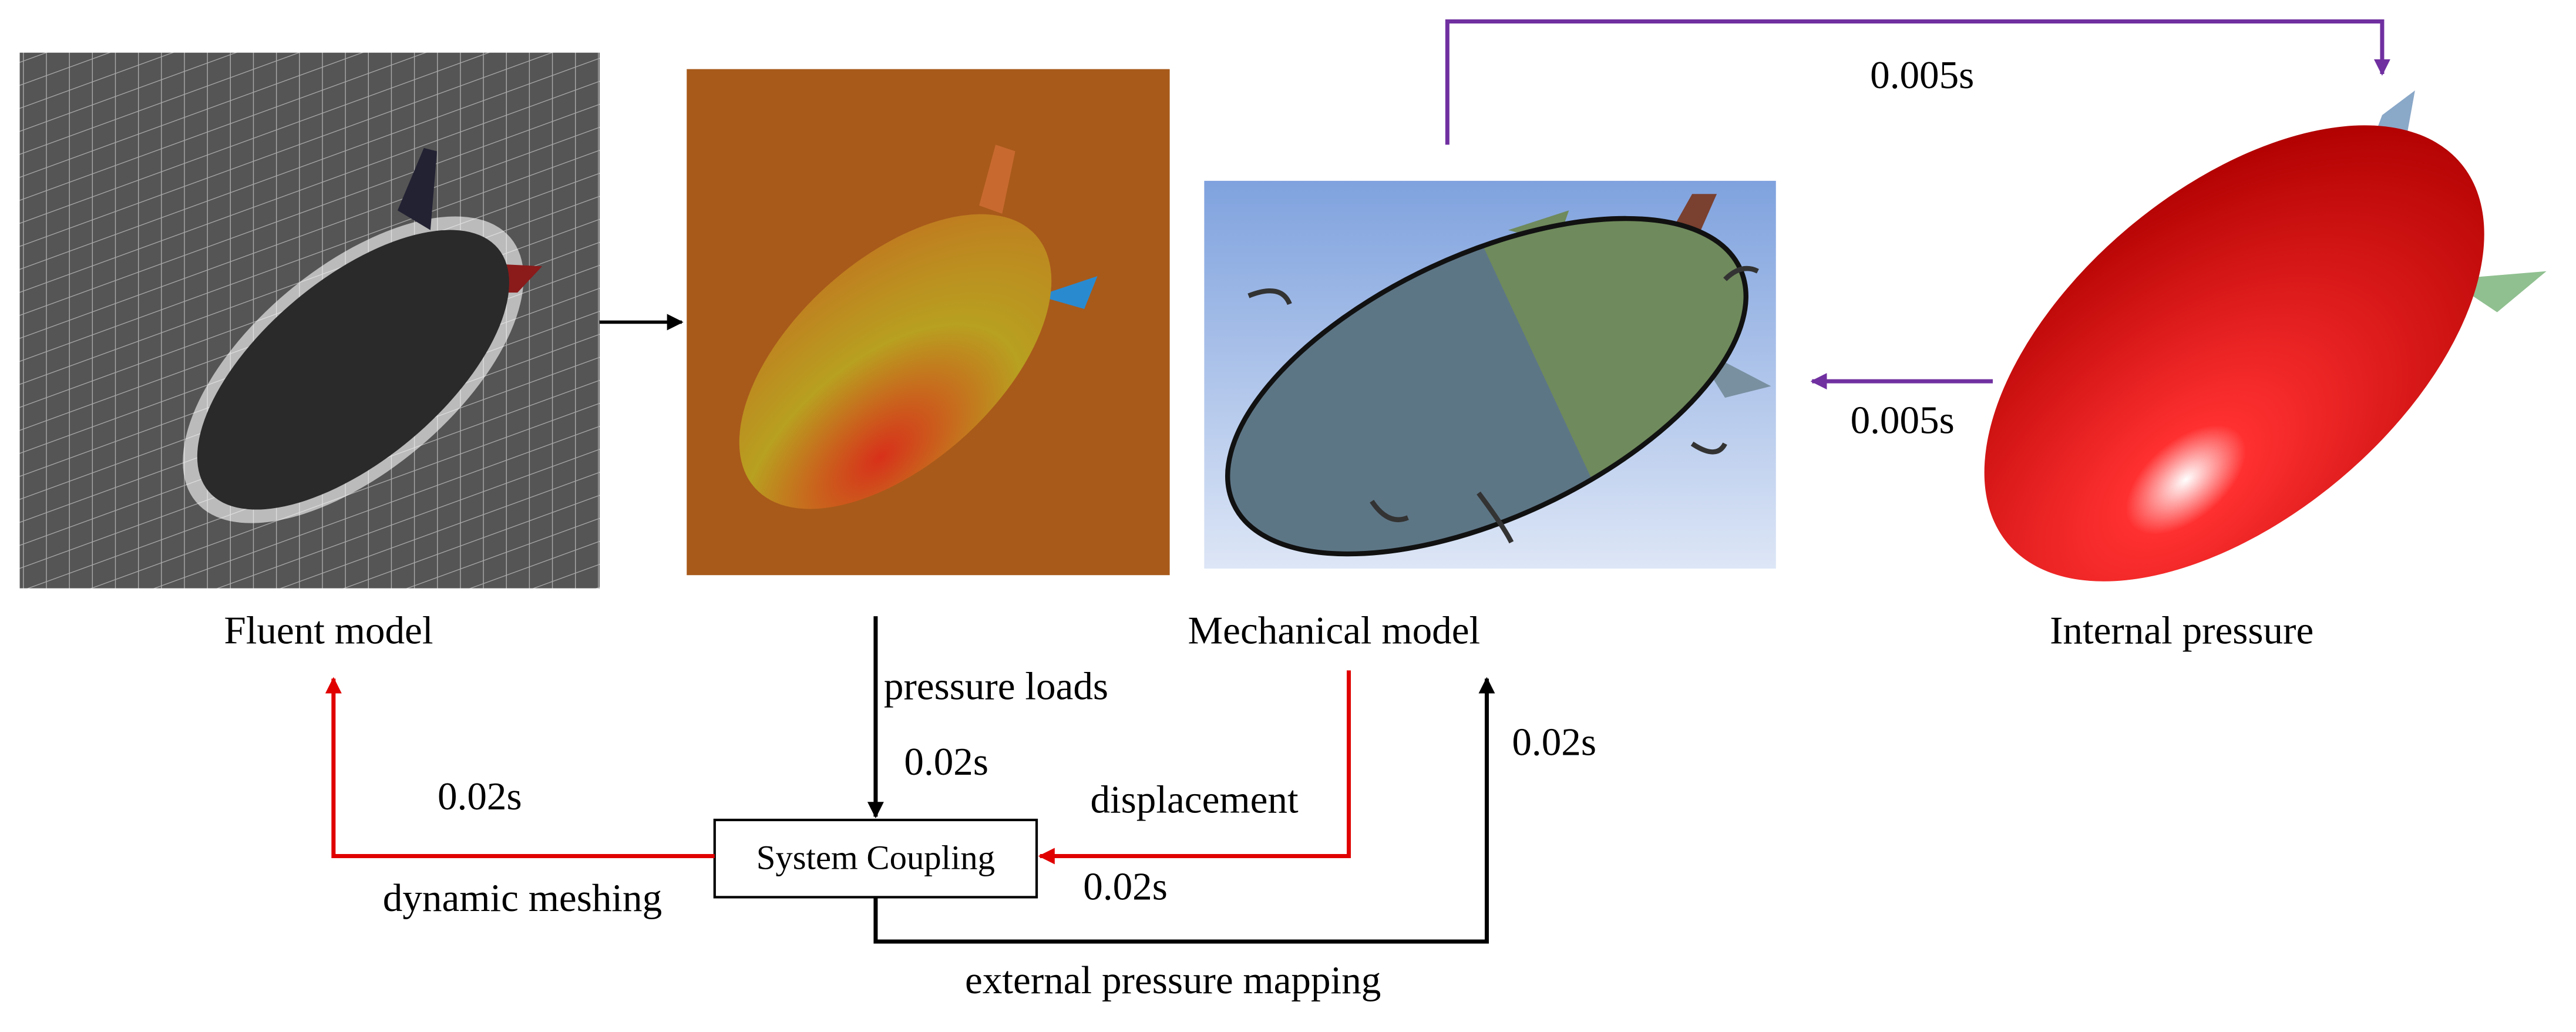 The height and width of the screenshot is (1032, 2576). What do you see at coordinates (2181, 630) in the screenshot?
I see `node-label: Internal pressure` at bounding box center [2181, 630].